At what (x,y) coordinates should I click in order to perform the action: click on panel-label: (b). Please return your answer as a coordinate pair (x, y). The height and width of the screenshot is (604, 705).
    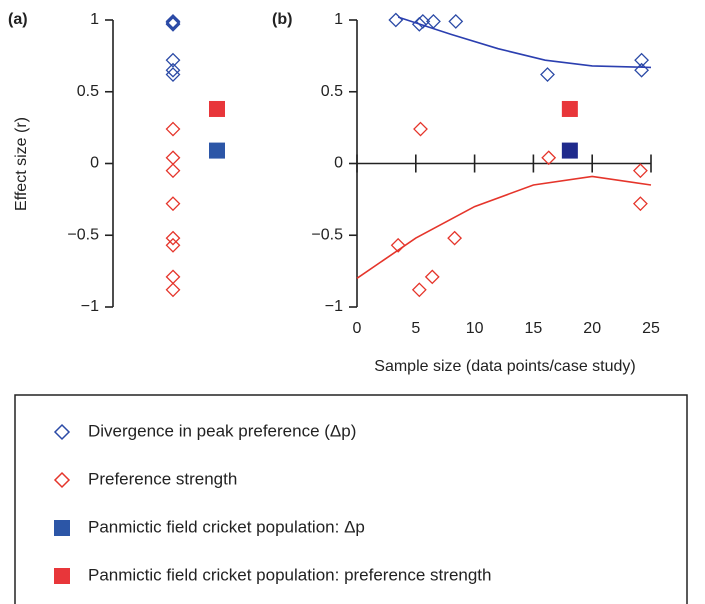
    Looking at the image, I should click on (282, 19).